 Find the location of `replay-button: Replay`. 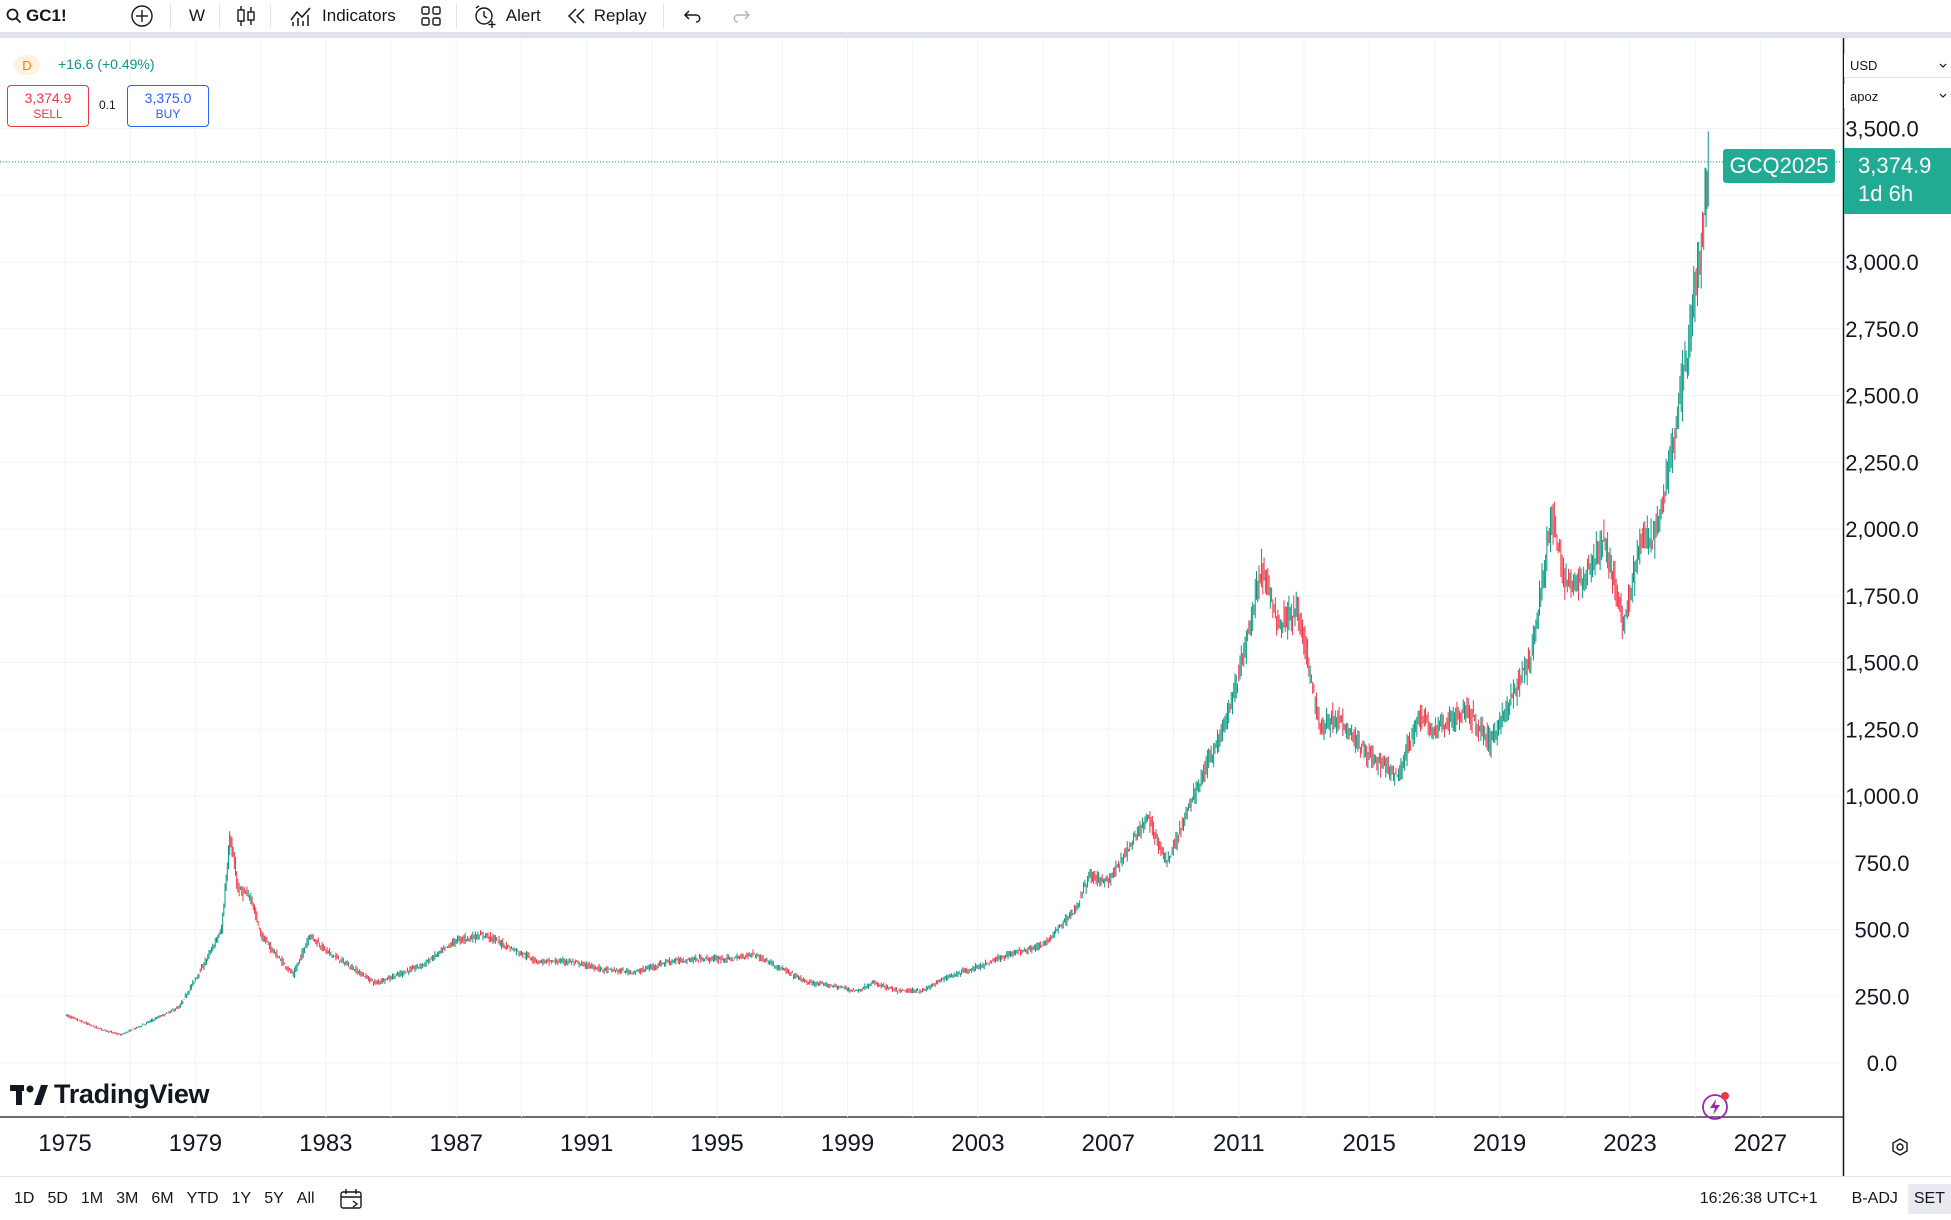

replay-button: Replay is located at coordinates (607, 16).